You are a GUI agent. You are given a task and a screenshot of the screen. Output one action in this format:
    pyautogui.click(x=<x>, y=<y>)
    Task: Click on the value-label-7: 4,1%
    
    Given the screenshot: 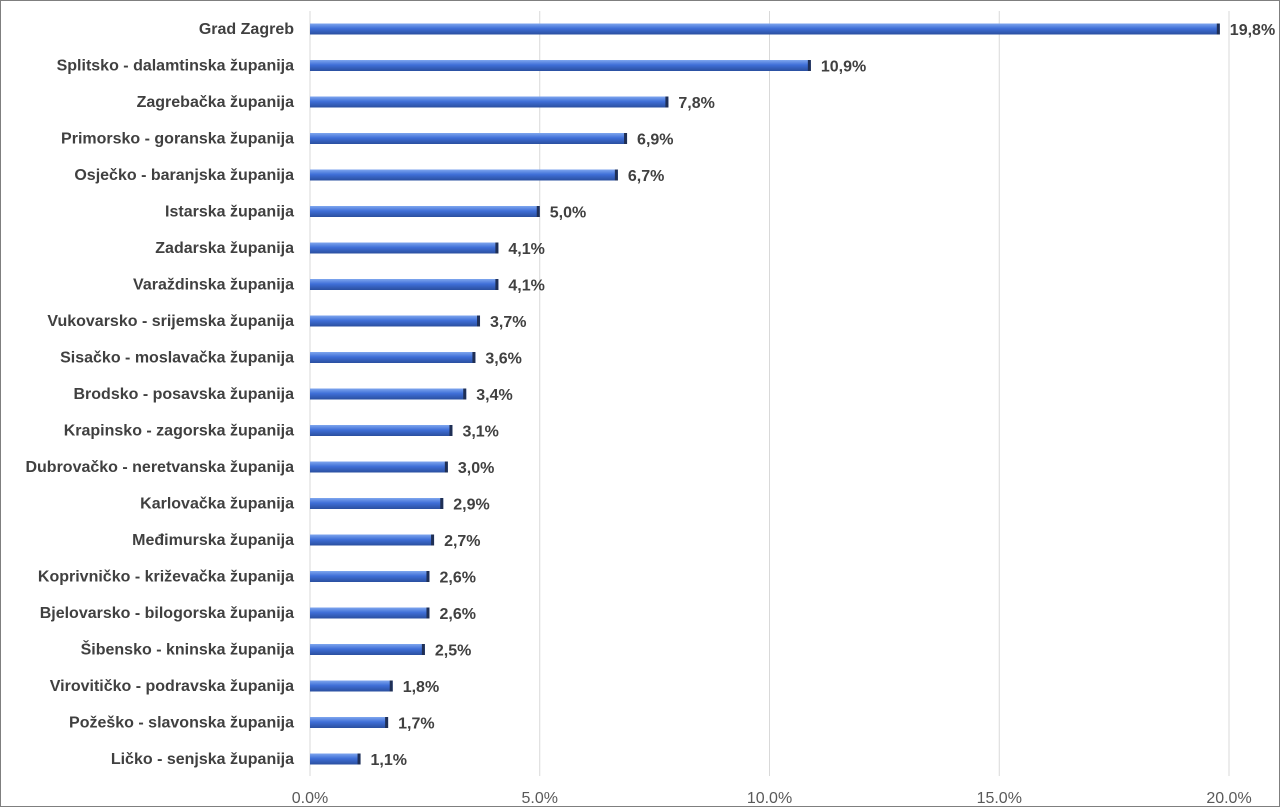 What is the action you would take?
    pyautogui.click(x=526, y=286)
    